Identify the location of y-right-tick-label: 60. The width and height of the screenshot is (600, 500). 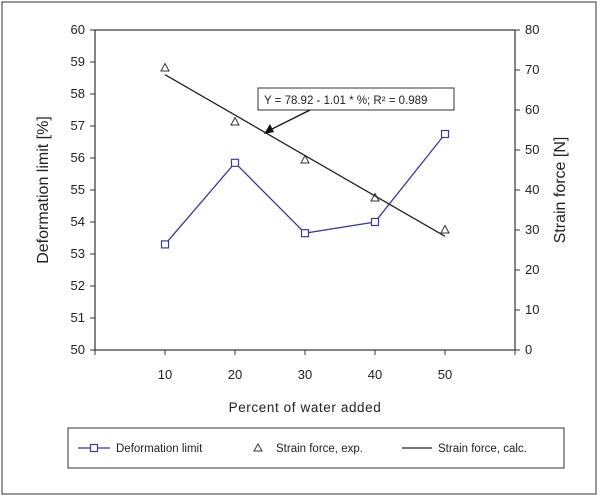
(532, 109).